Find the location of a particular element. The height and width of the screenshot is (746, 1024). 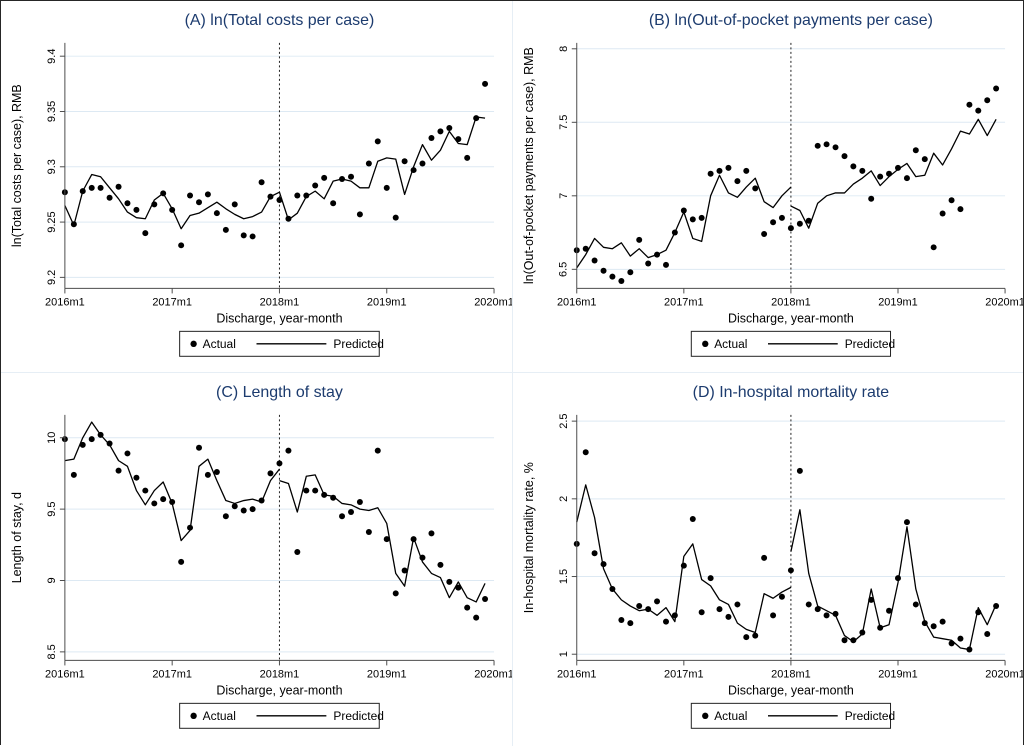

svg-text: 9.4 is located at coordinates (52, 56).